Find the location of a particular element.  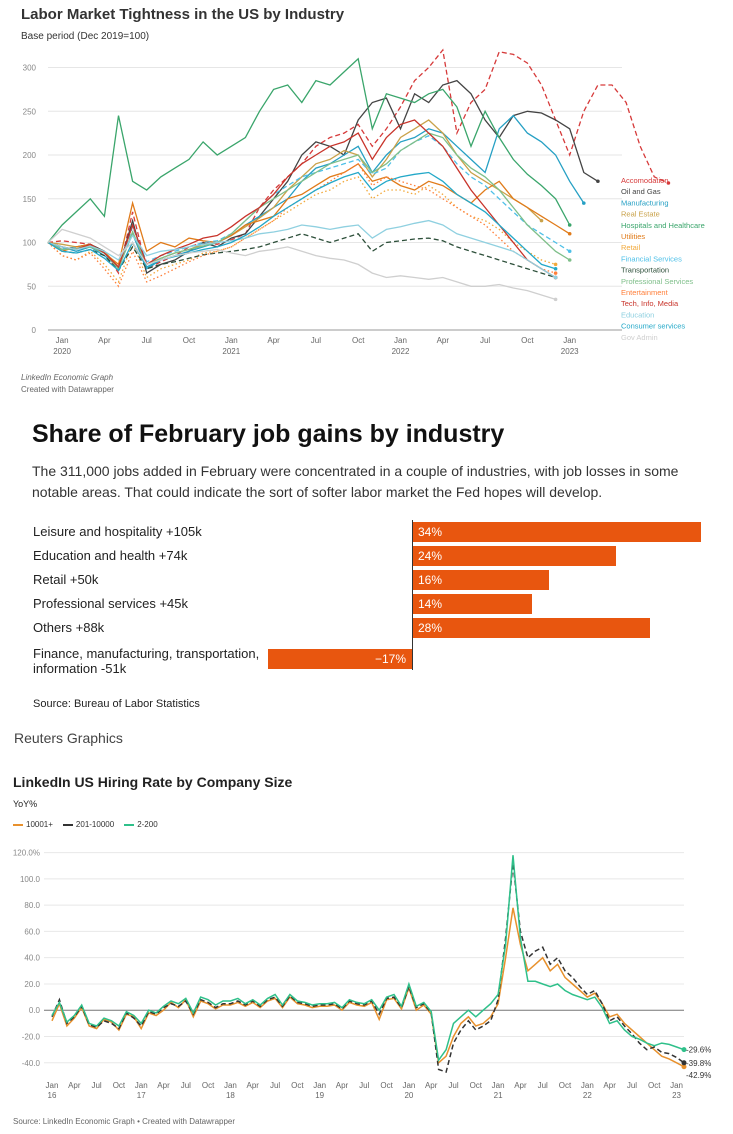

bar-category-line: Others +88k is located at coordinates (69, 627).